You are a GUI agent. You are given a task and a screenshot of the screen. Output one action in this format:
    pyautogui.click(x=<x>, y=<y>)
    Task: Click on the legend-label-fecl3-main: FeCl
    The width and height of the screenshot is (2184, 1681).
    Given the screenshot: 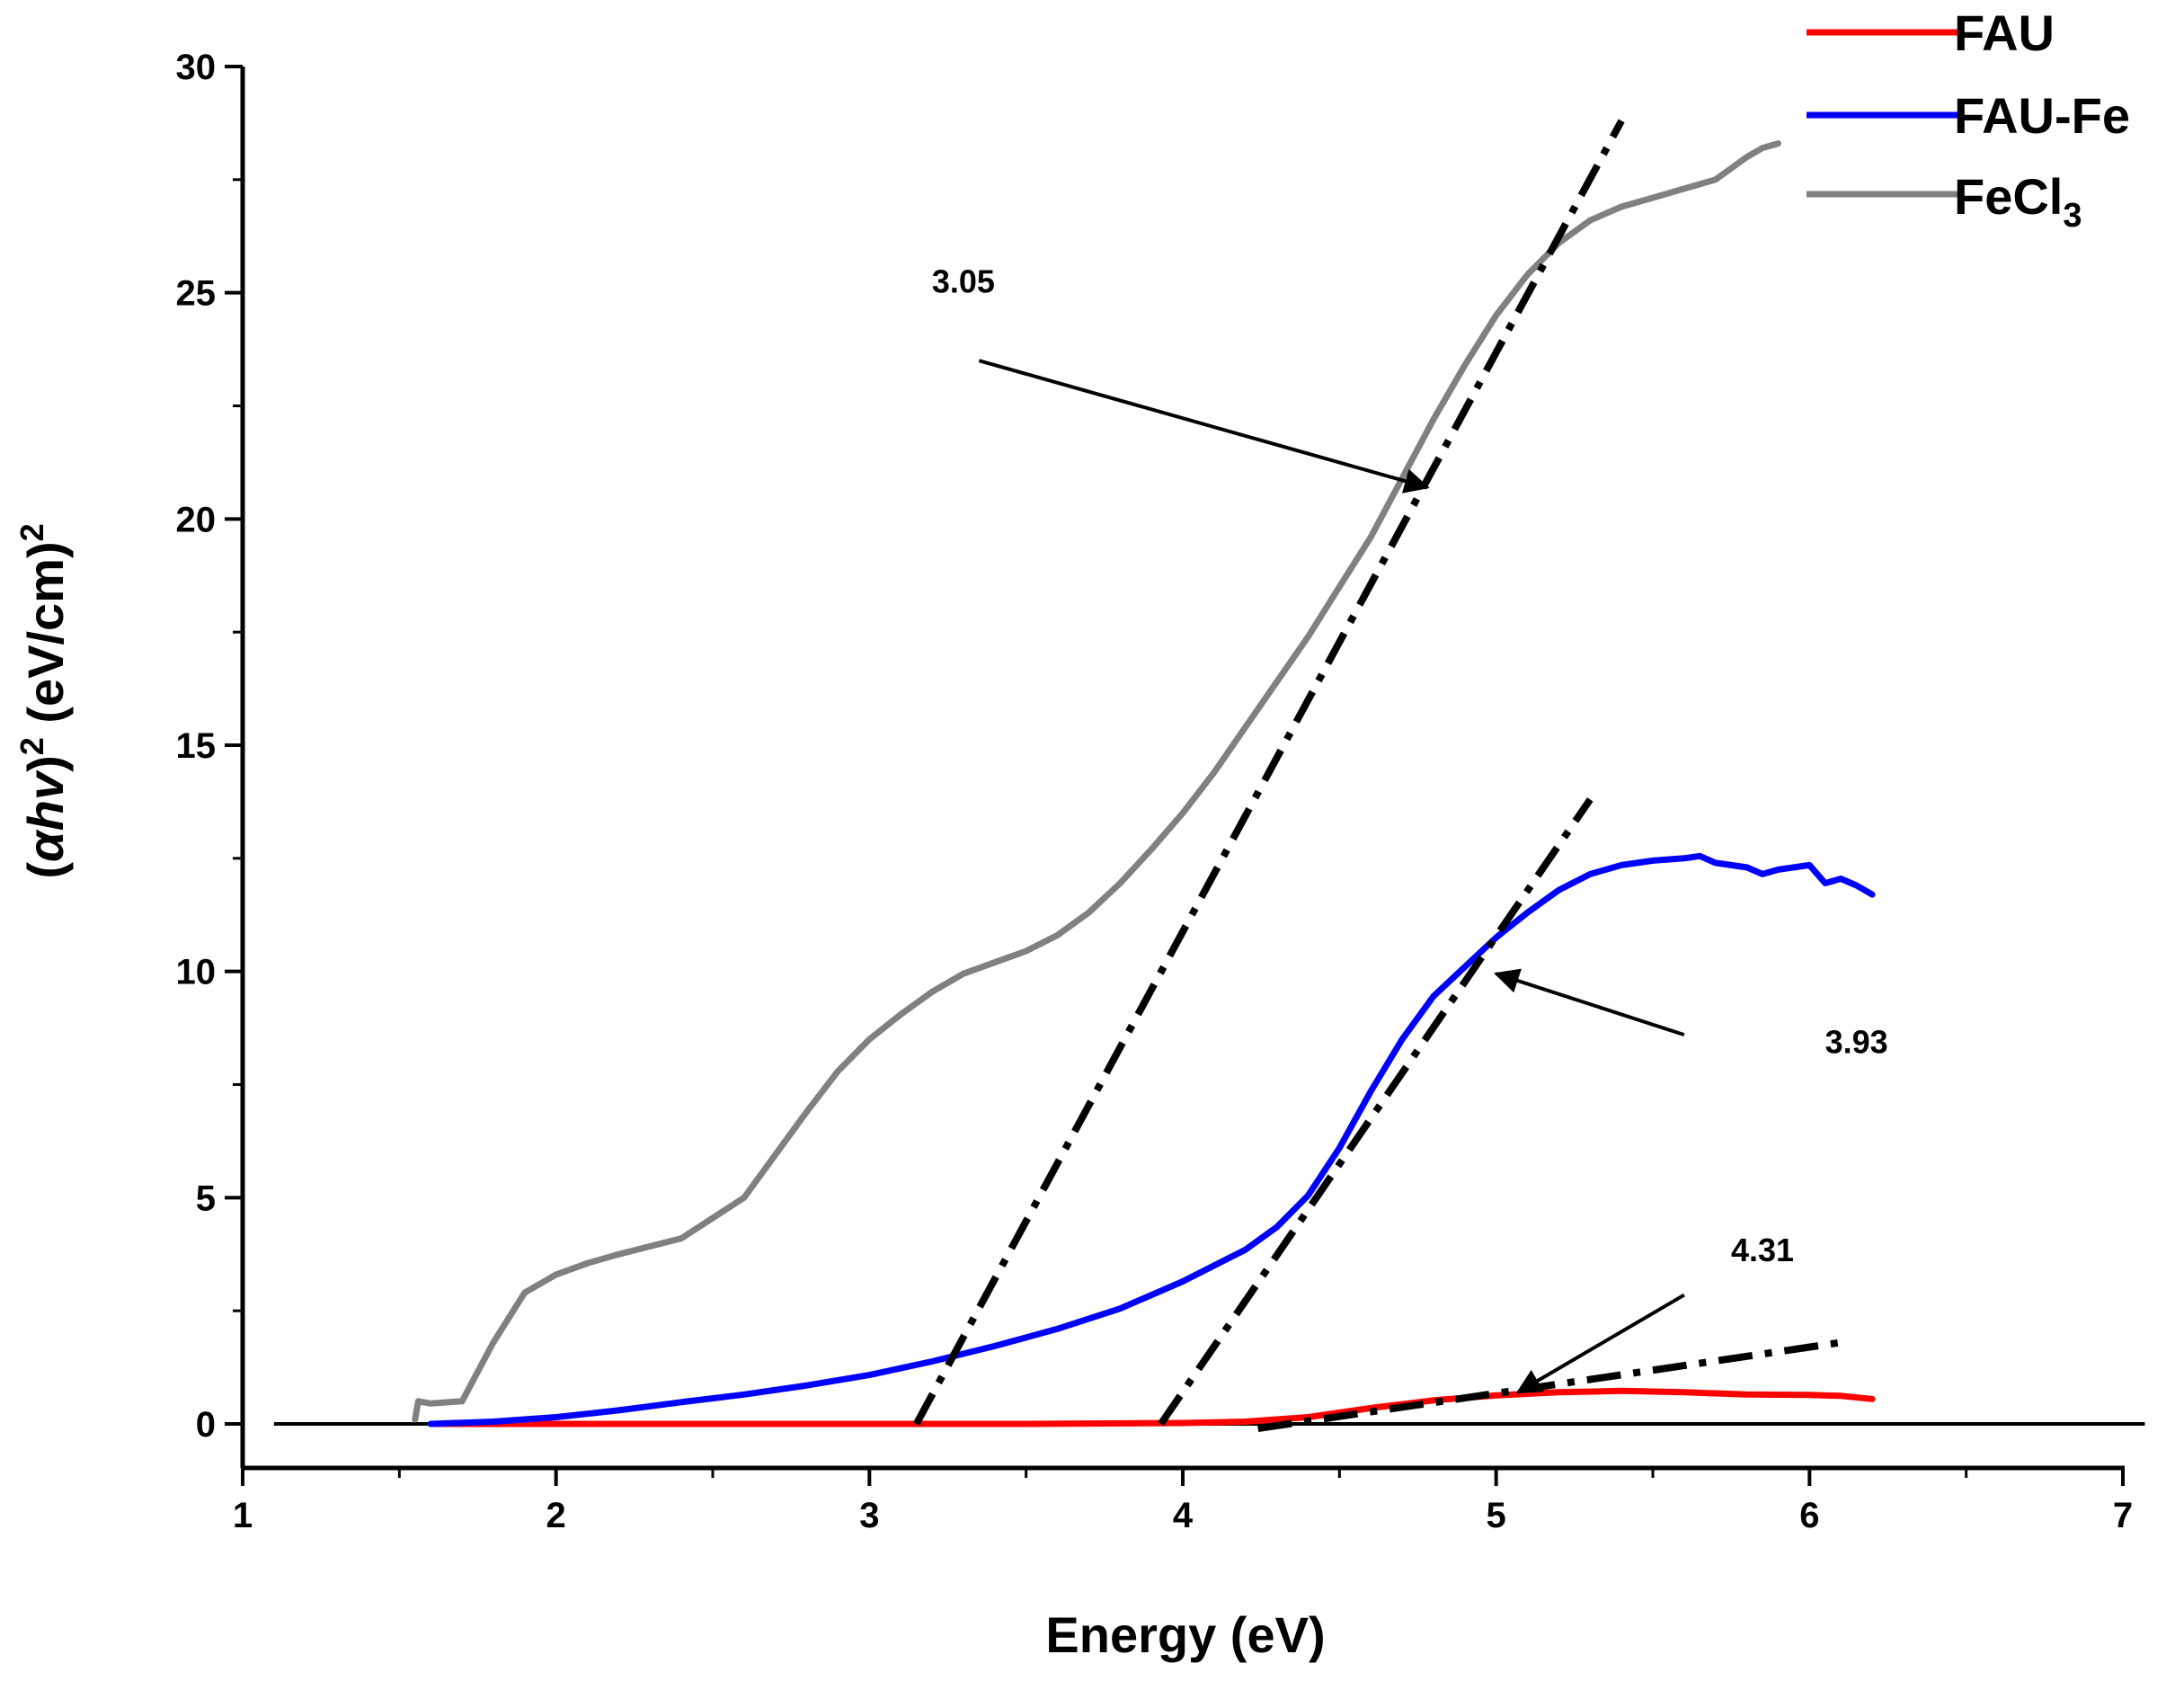 What is the action you would take?
    pyautogui.click(x=2009, y=196)
    